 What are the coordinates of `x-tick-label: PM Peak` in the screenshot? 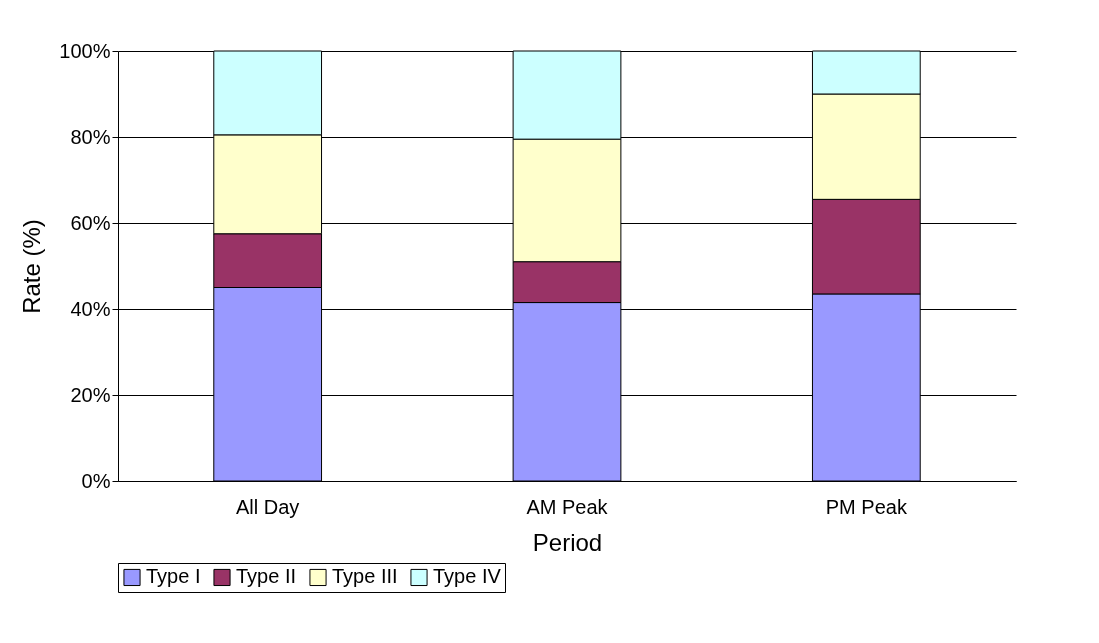 It's located at (866, 506).